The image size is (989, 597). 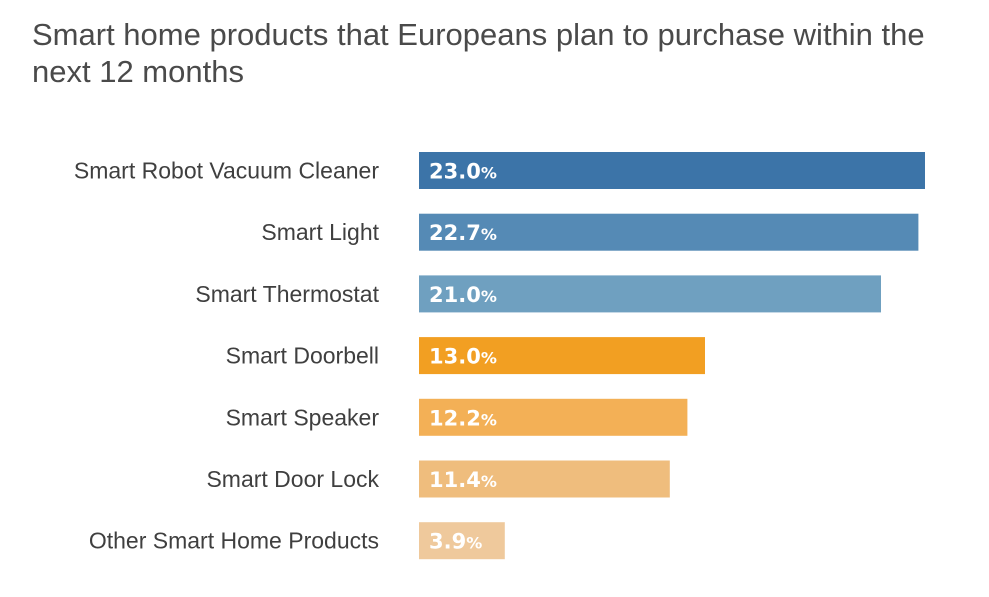 I want to click on category-label: Smart Robot Vacuum Cleaner, so click(x=226, y=171).